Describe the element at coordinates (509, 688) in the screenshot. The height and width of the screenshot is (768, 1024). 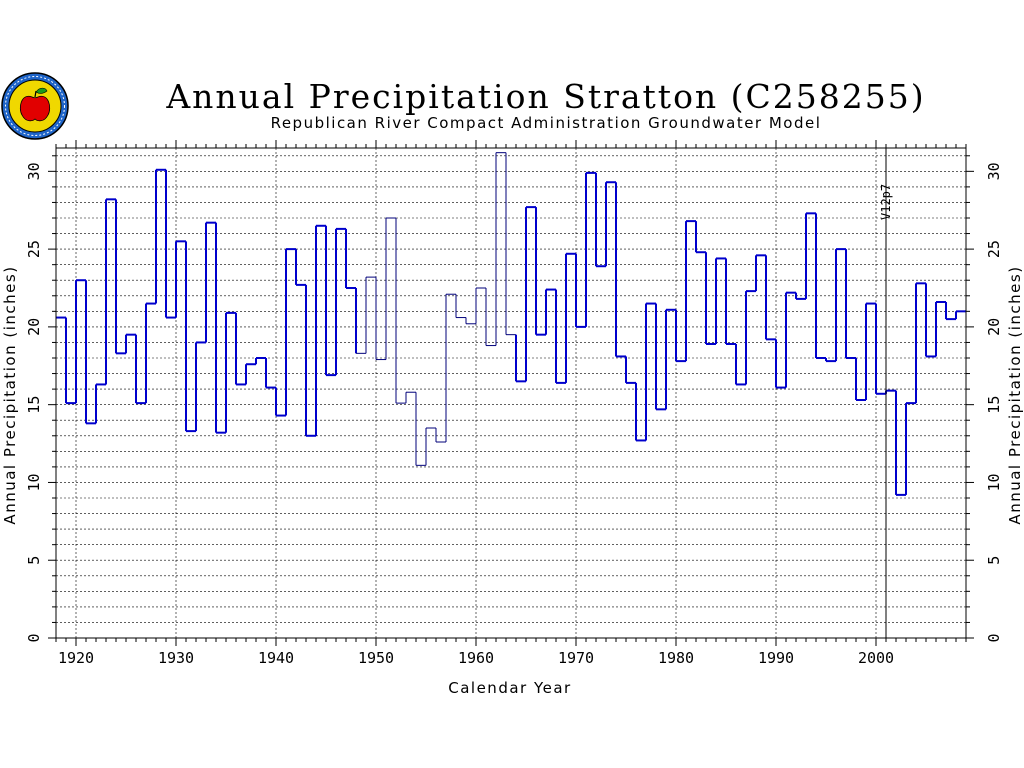
I see `x-axis-label: Calendar Year` at that location.